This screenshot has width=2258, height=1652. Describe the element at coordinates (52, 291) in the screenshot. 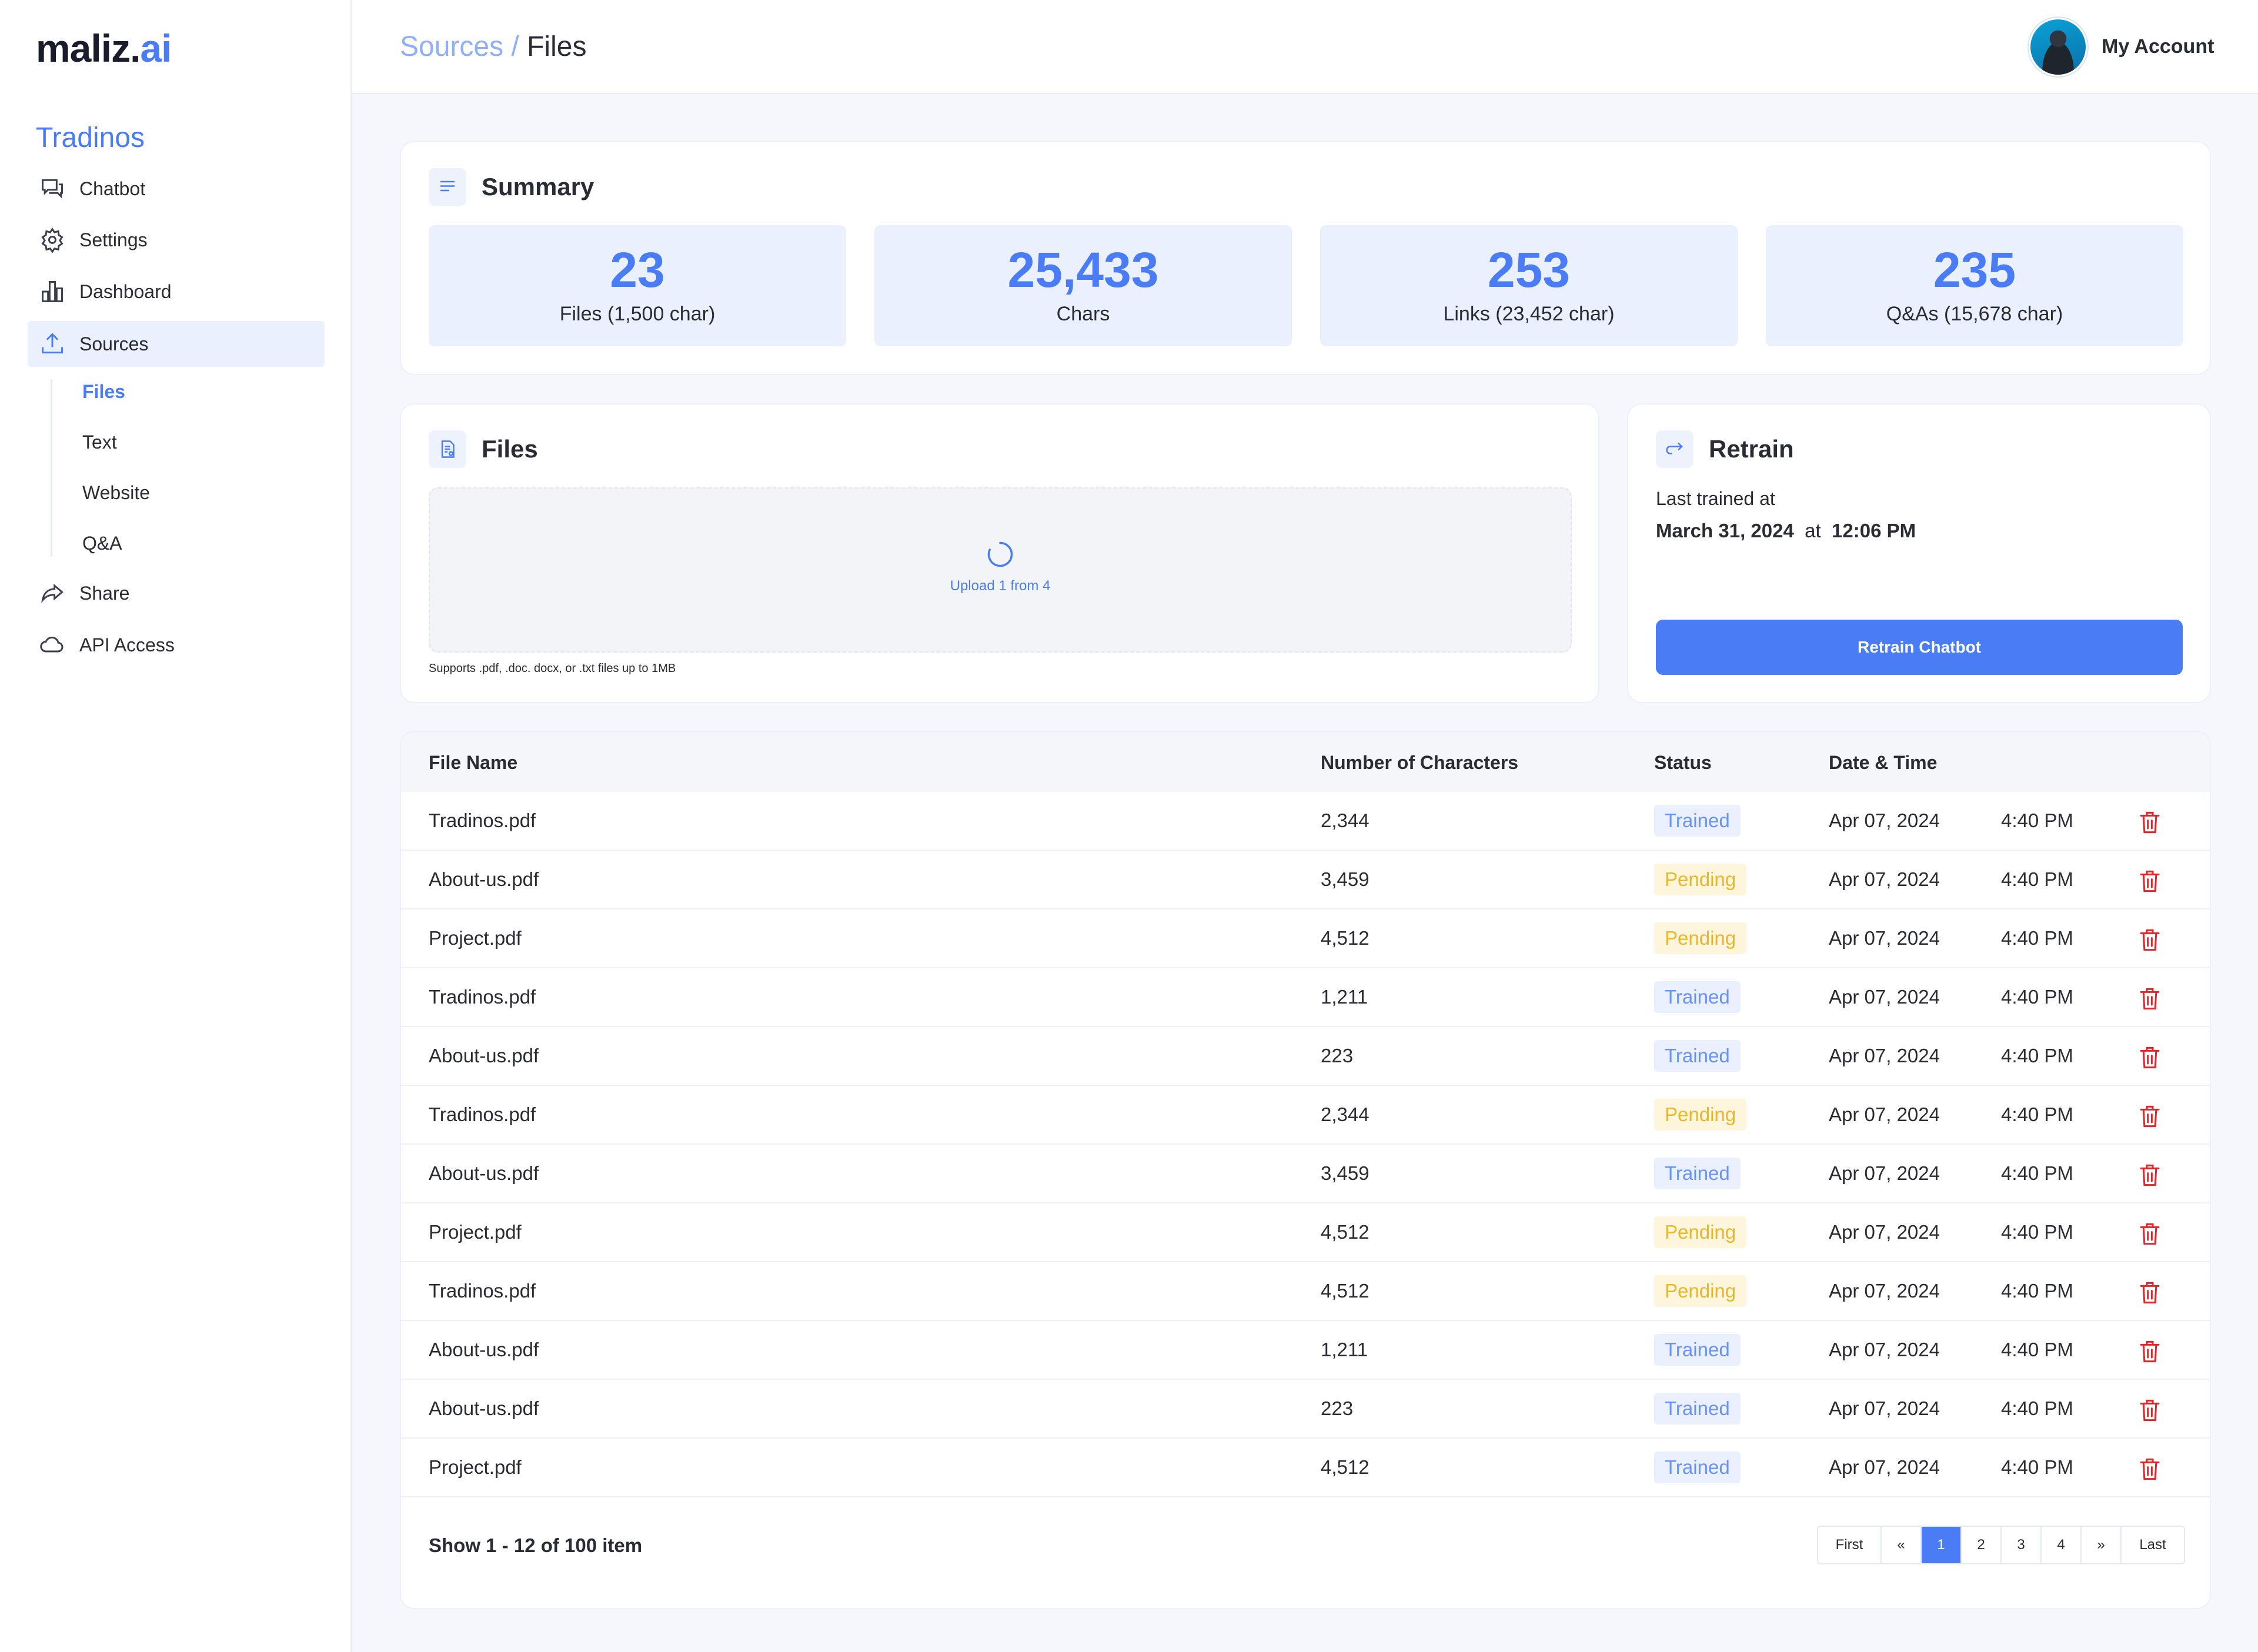

I see `bar-chart-icon` at that location.